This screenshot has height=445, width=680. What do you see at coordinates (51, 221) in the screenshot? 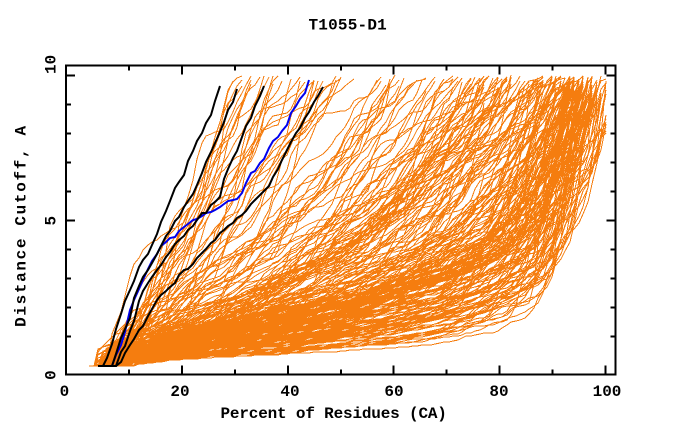
I see `svg-text: 5` at bounding box center [51, 221].